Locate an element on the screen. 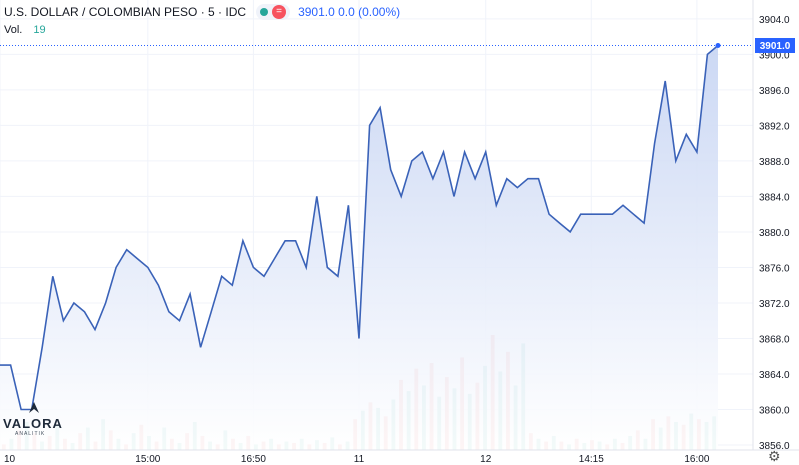 This screenshot has height=465, width=799. x-tick-label: 14:15 is located at coordinates (591, 459).